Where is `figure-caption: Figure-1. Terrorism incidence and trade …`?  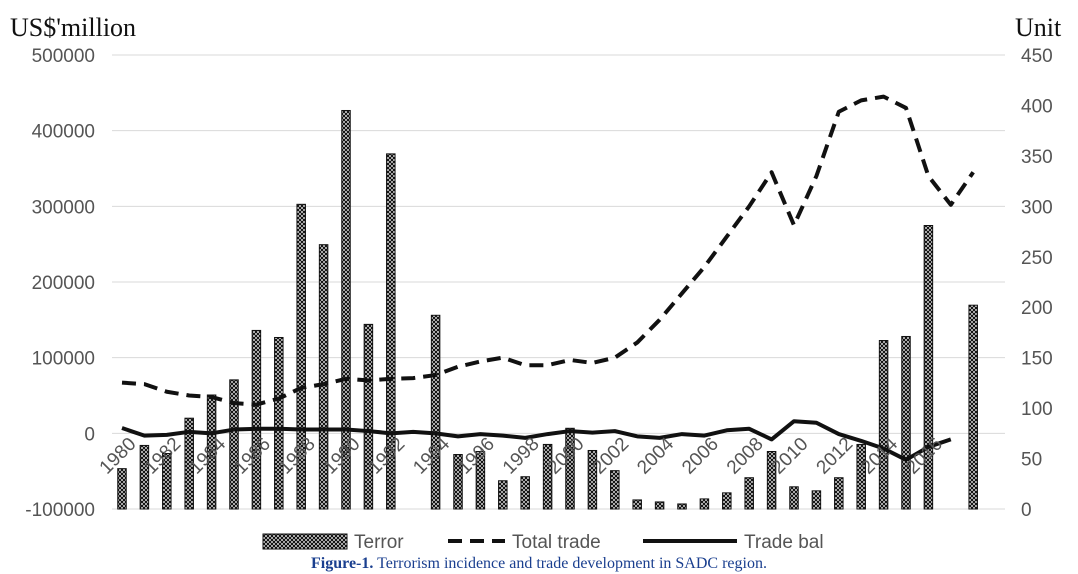 figure-caption: Figure-1. Terrorism incidence and trade … is located at coordinates (539, 563).